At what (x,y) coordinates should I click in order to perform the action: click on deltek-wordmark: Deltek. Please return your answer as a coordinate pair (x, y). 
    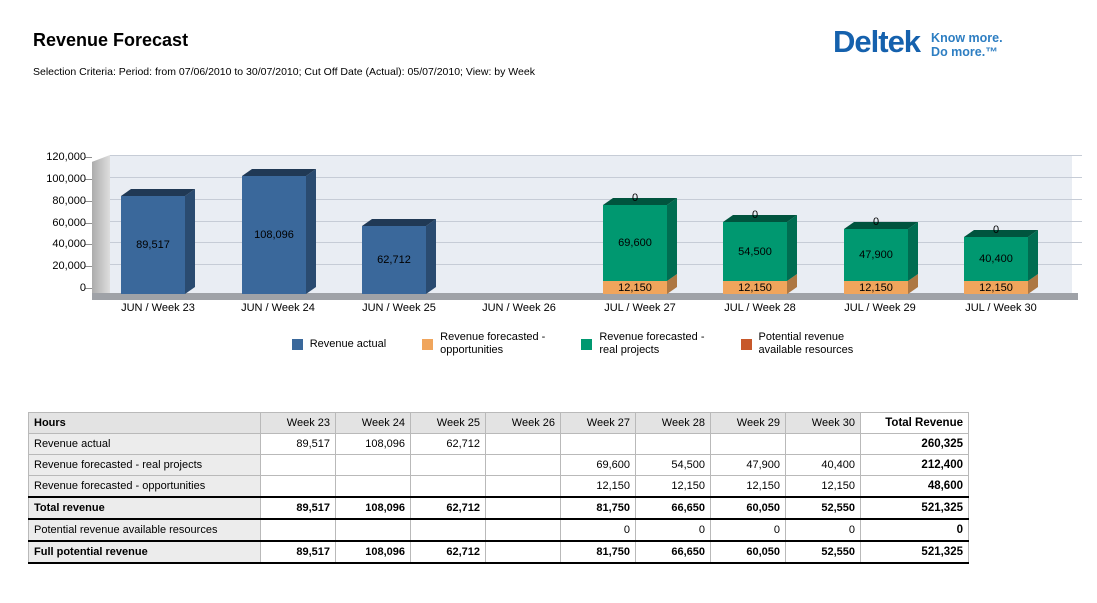
    Looking at the image, I should click on (877, 41).